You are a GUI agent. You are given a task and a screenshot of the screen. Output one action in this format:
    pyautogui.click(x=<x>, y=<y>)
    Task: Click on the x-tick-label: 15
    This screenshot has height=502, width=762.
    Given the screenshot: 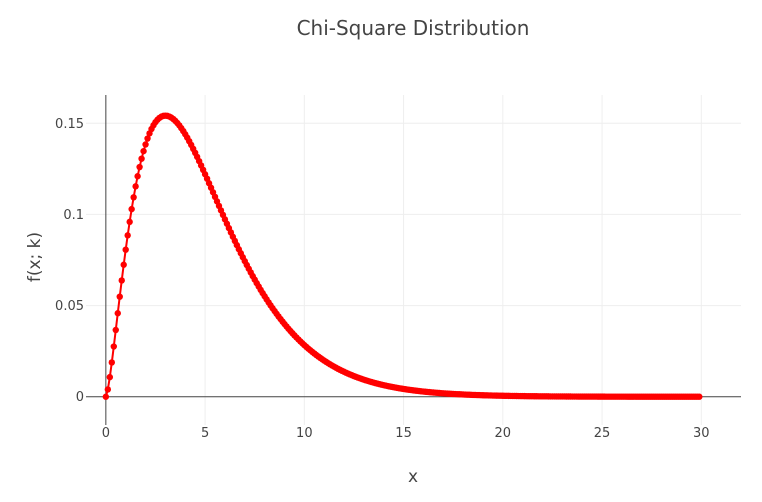 What is the action you would take?
    pyautogui.click(x=403, y=433)
    